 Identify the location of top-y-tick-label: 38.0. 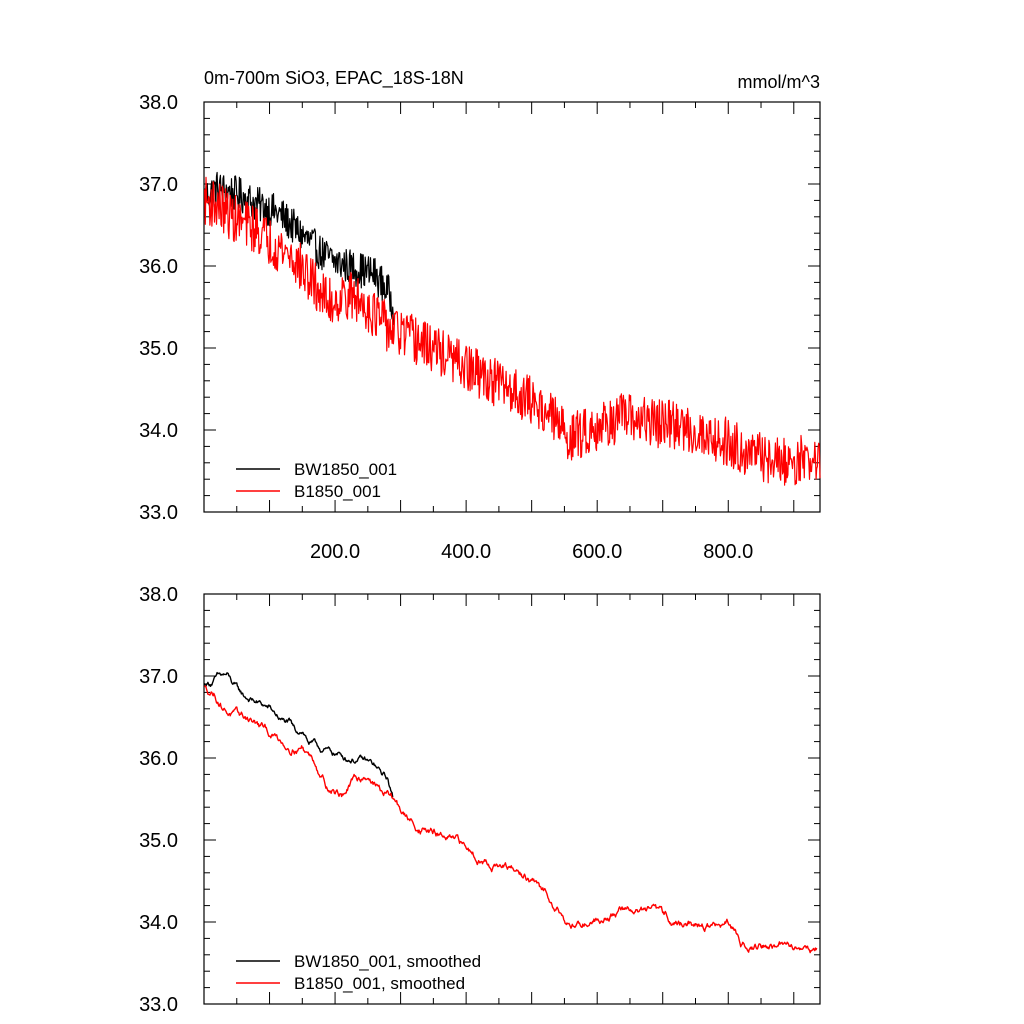
(158, 103).